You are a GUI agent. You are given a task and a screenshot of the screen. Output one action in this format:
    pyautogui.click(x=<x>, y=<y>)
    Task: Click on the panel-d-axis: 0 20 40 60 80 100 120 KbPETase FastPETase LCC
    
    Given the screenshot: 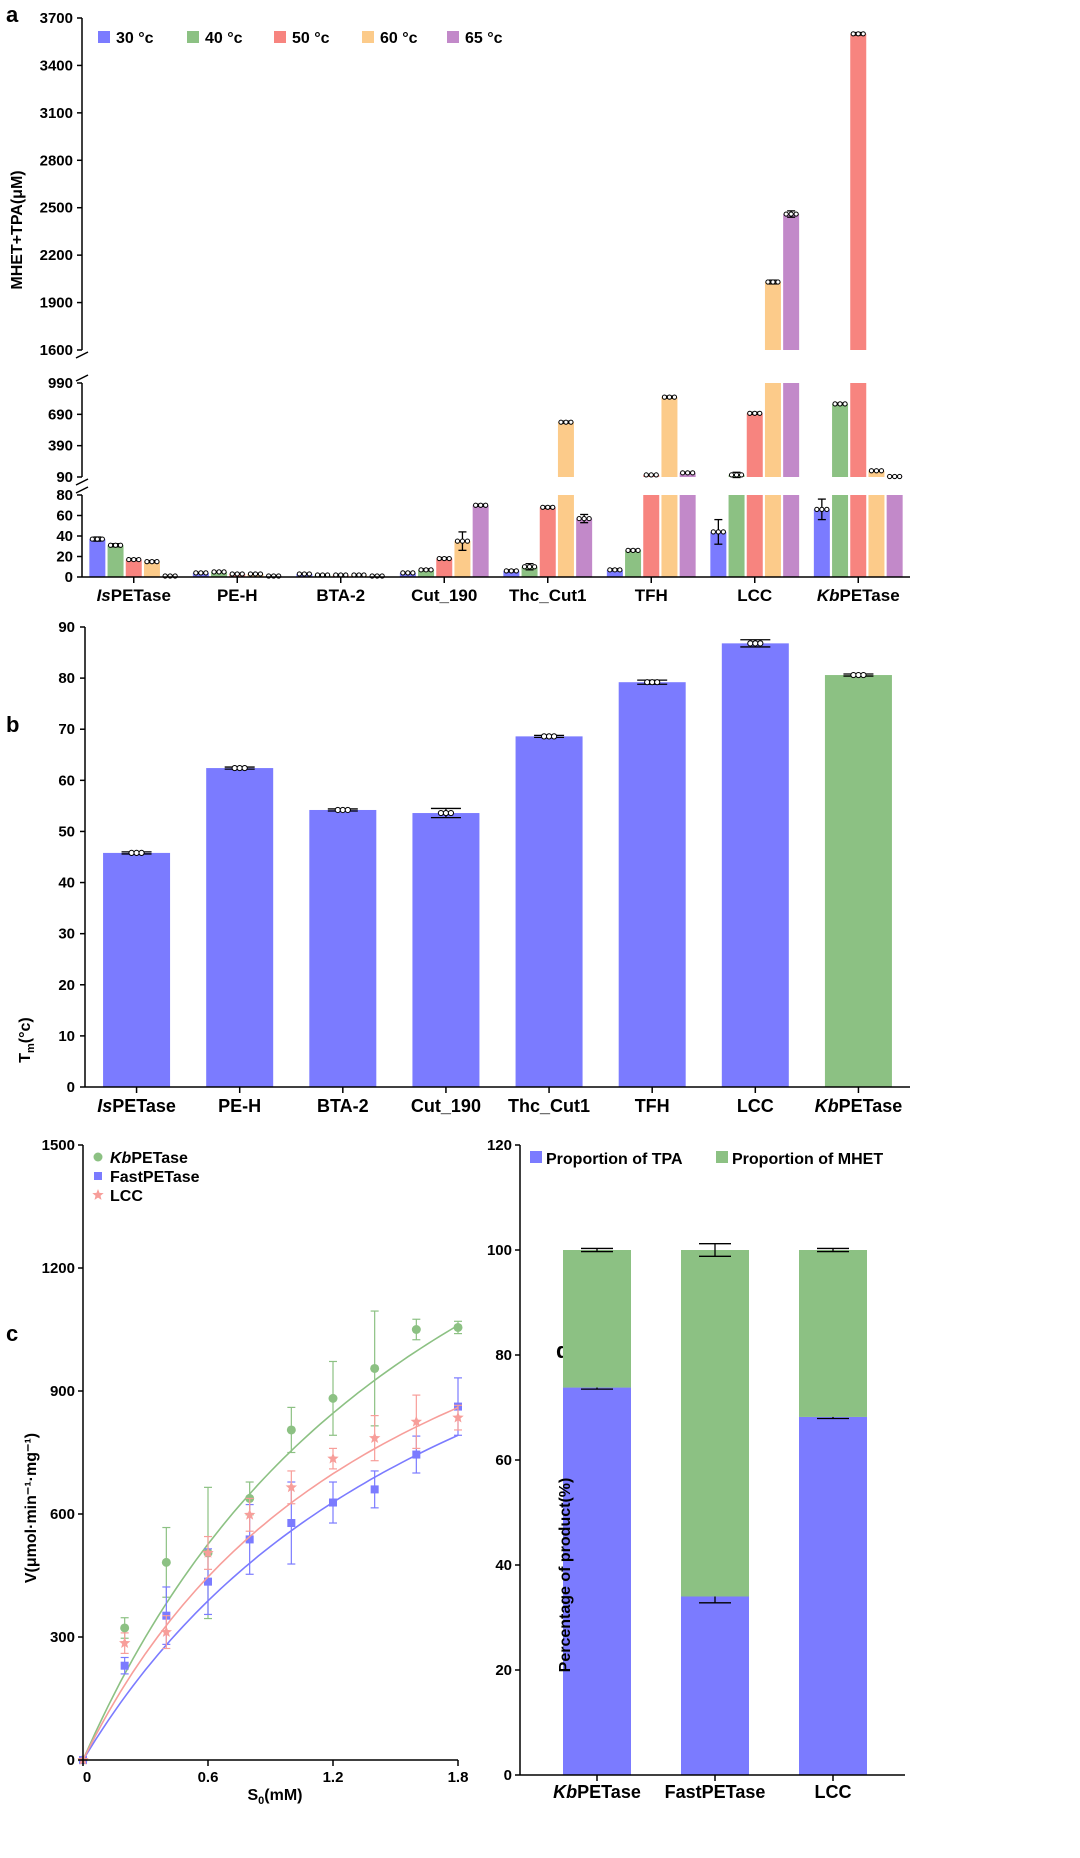 What is the action you would take?
    pyautogui.click(x=696, y=1469)
    